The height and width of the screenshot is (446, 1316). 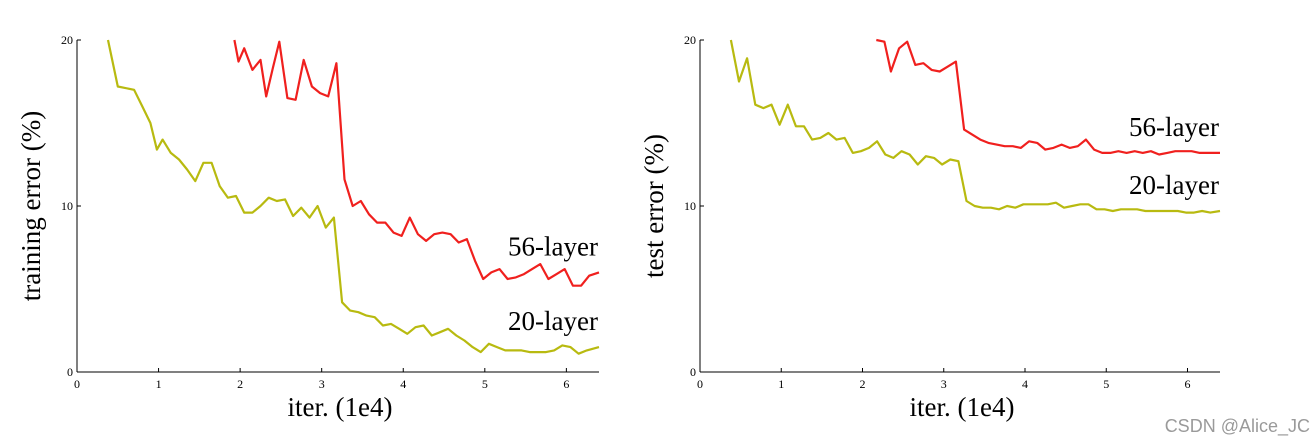 I want to click on y-axis-label: training error (%), so click(x=31, y=206).